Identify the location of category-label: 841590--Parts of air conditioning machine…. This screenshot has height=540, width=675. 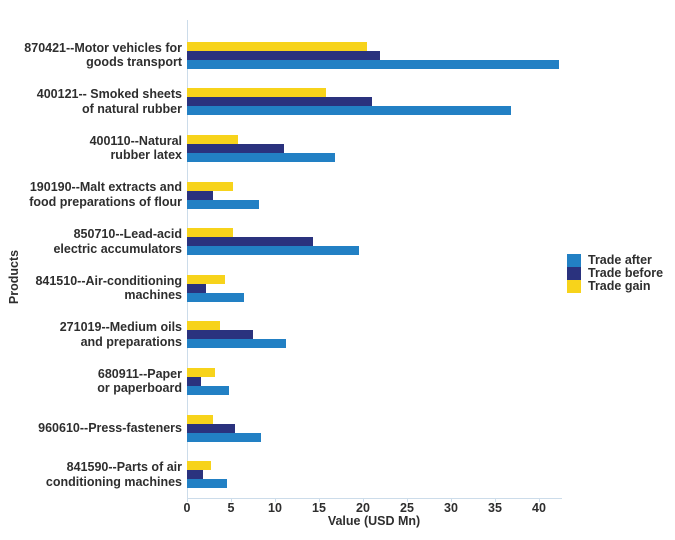
(97, 475).